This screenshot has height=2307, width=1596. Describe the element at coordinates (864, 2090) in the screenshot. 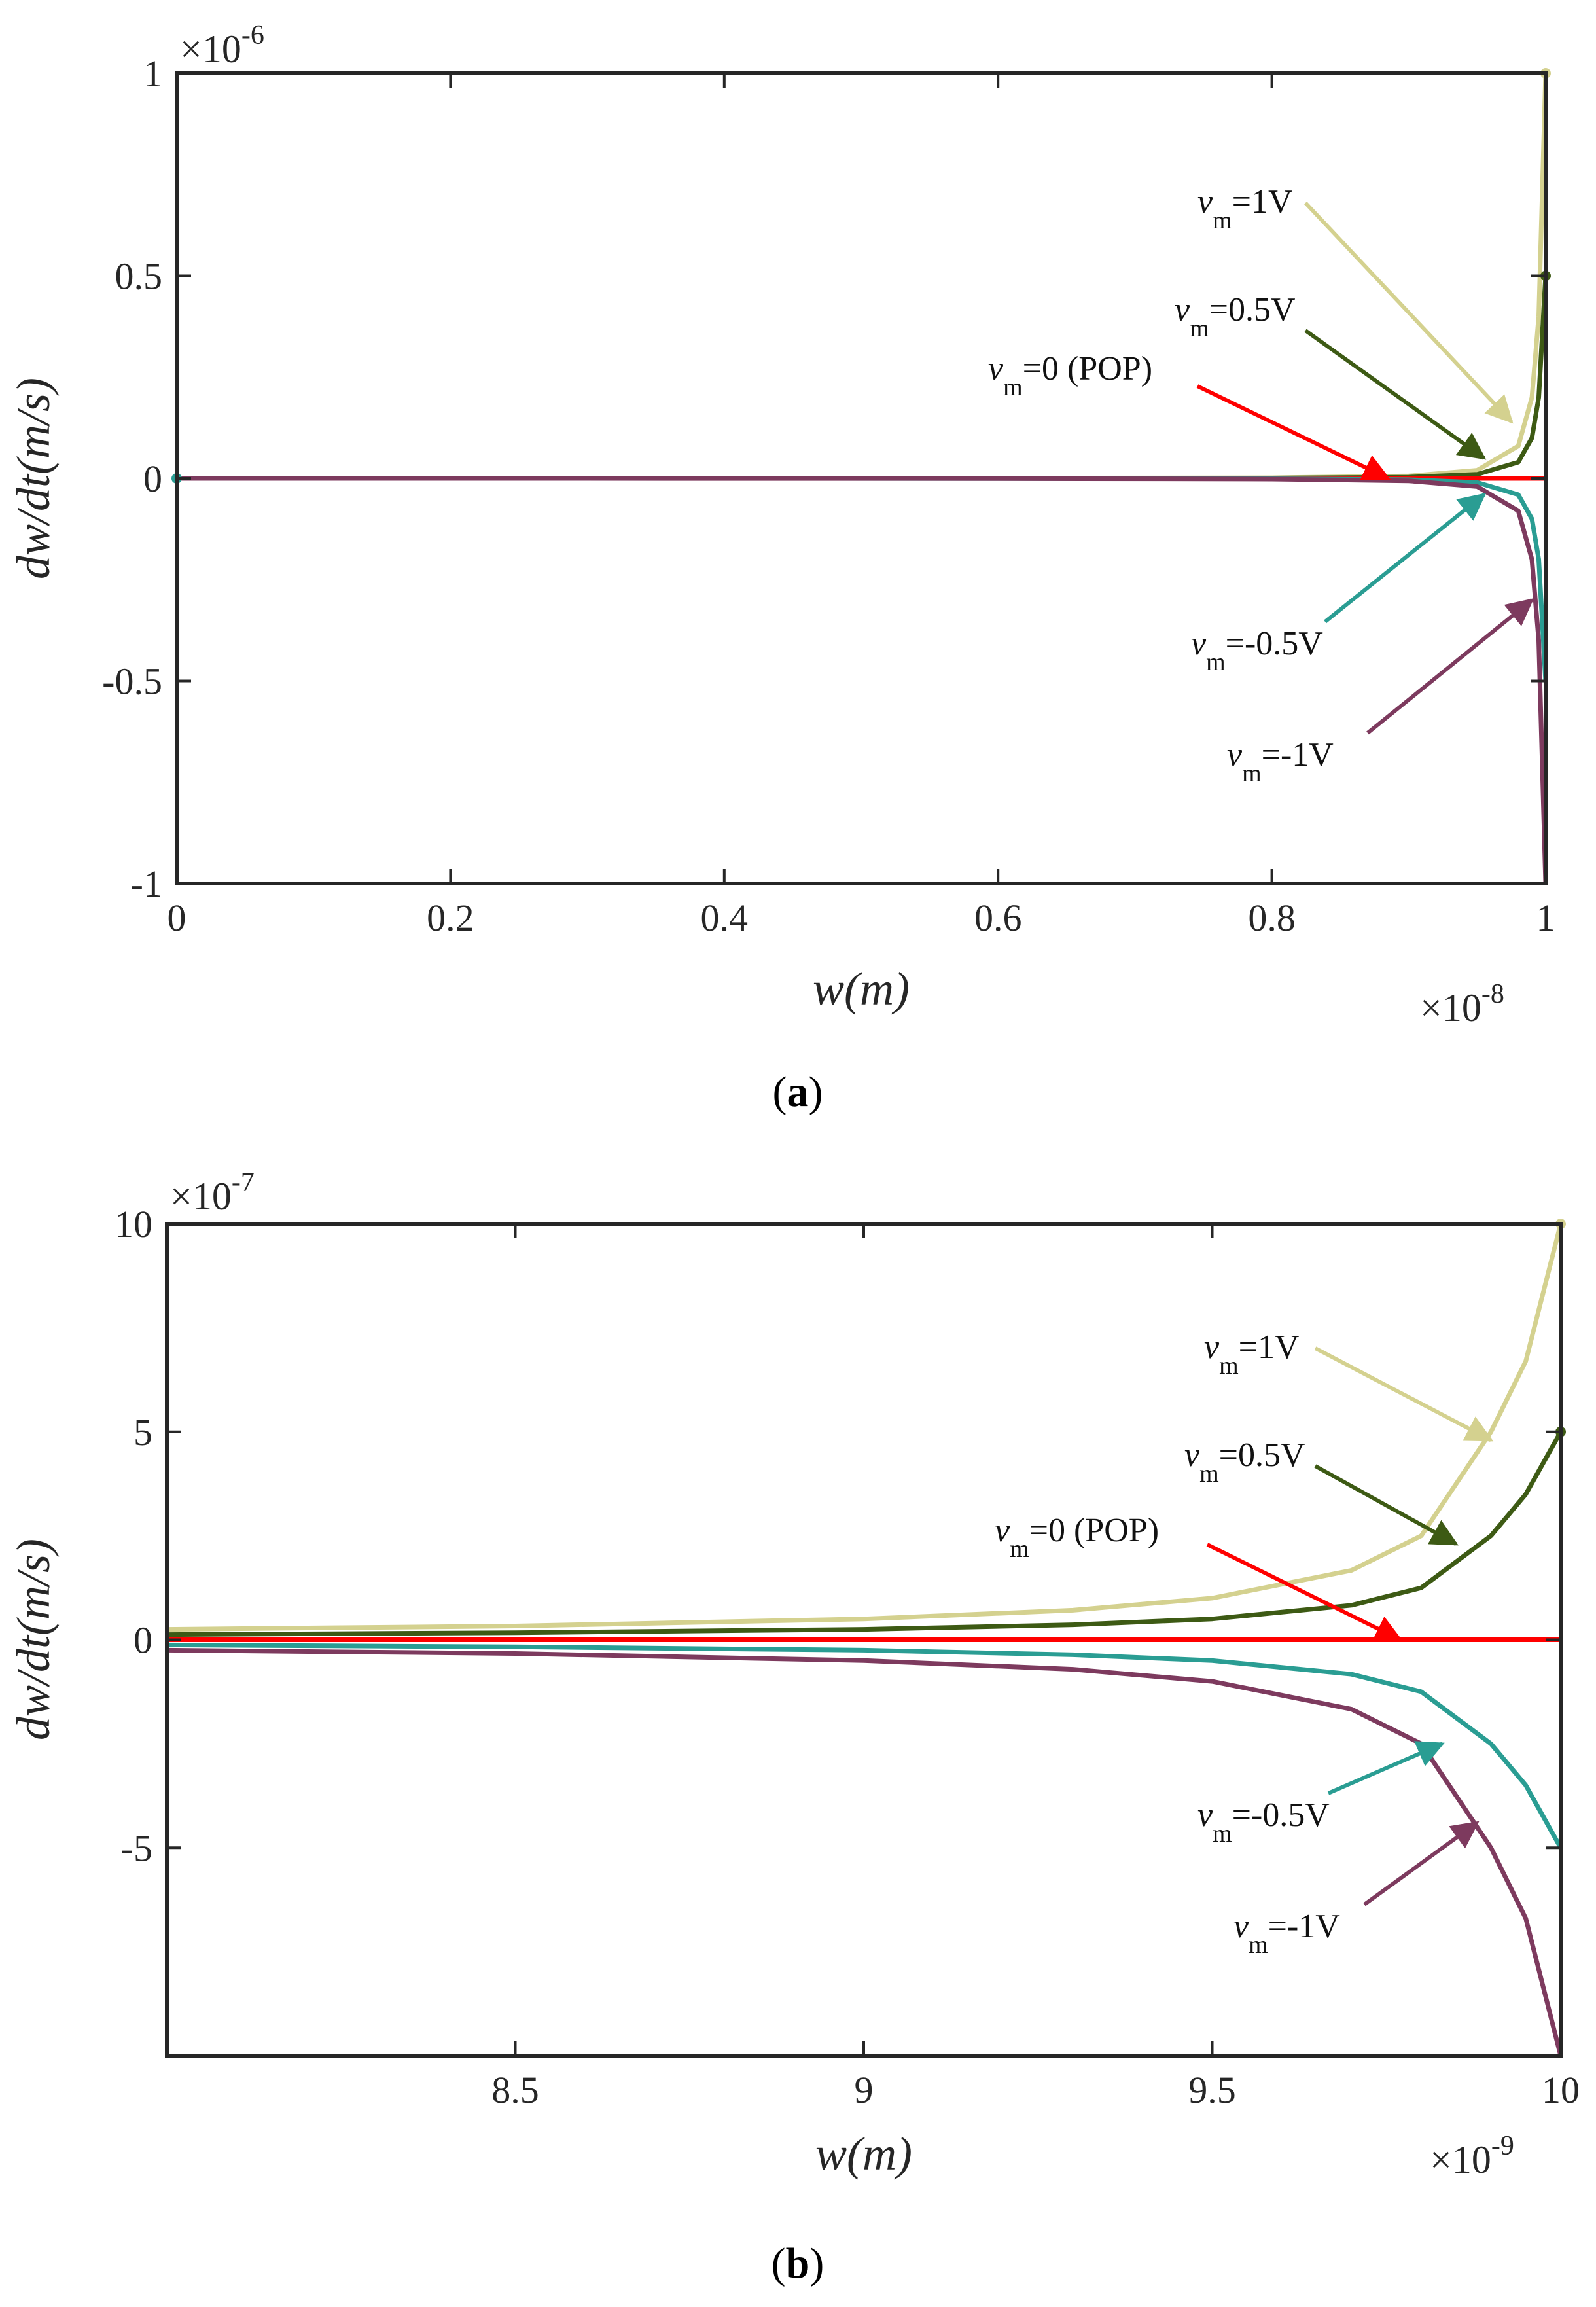

I see `x-tick-label: 9` at that location.